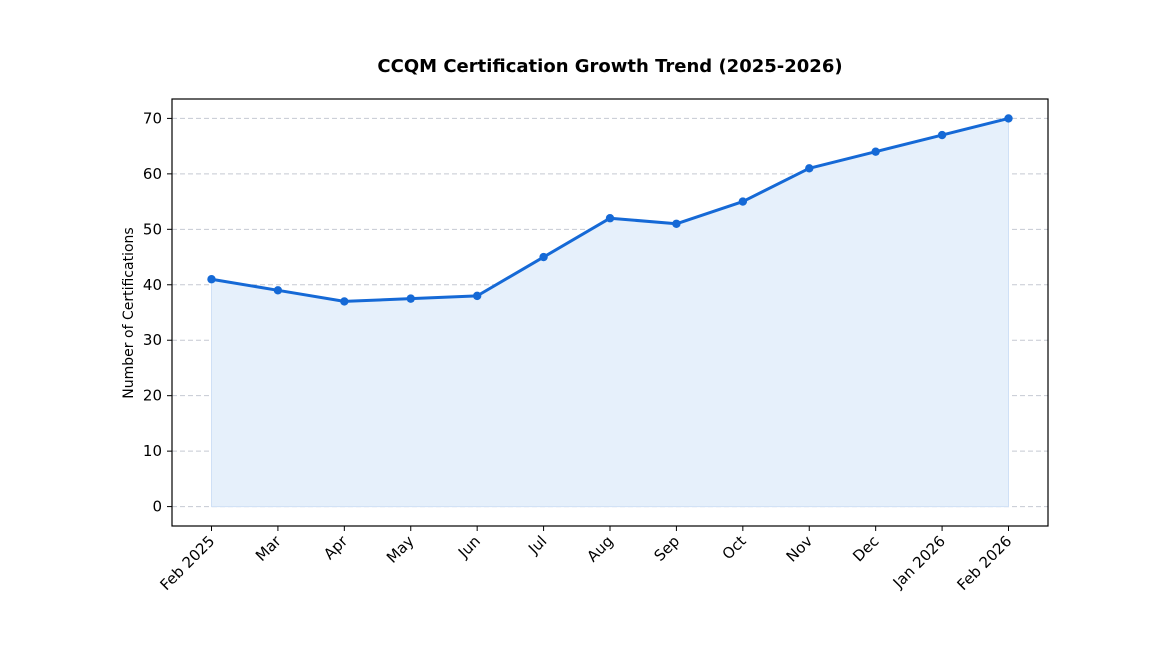 This screenshot has width=1170, height=658. I want to click on y-tick-label: 0, so click(157, 507).